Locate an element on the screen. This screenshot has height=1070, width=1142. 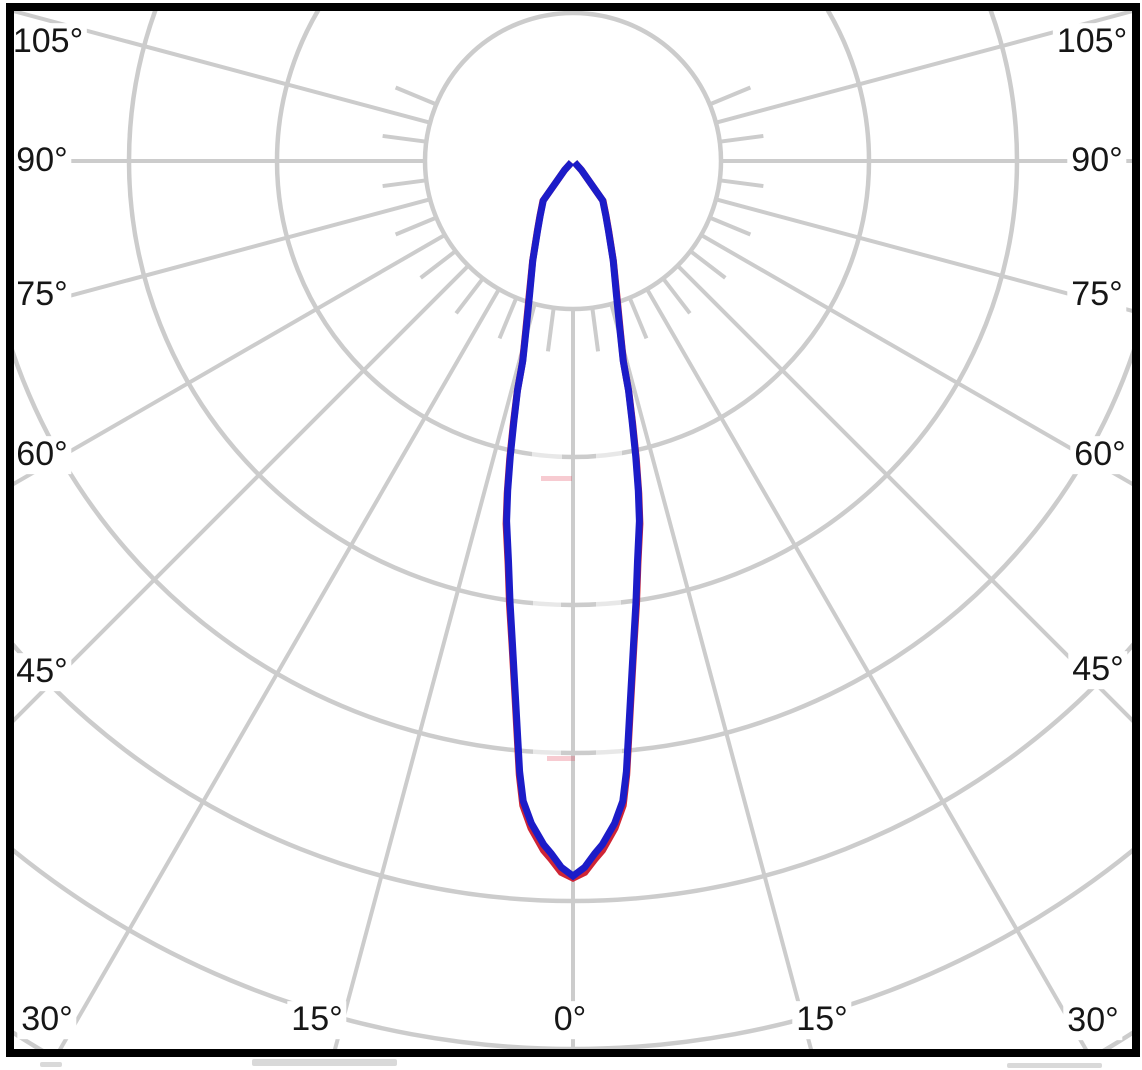
curve-blue is located at coordinates (573, 520).